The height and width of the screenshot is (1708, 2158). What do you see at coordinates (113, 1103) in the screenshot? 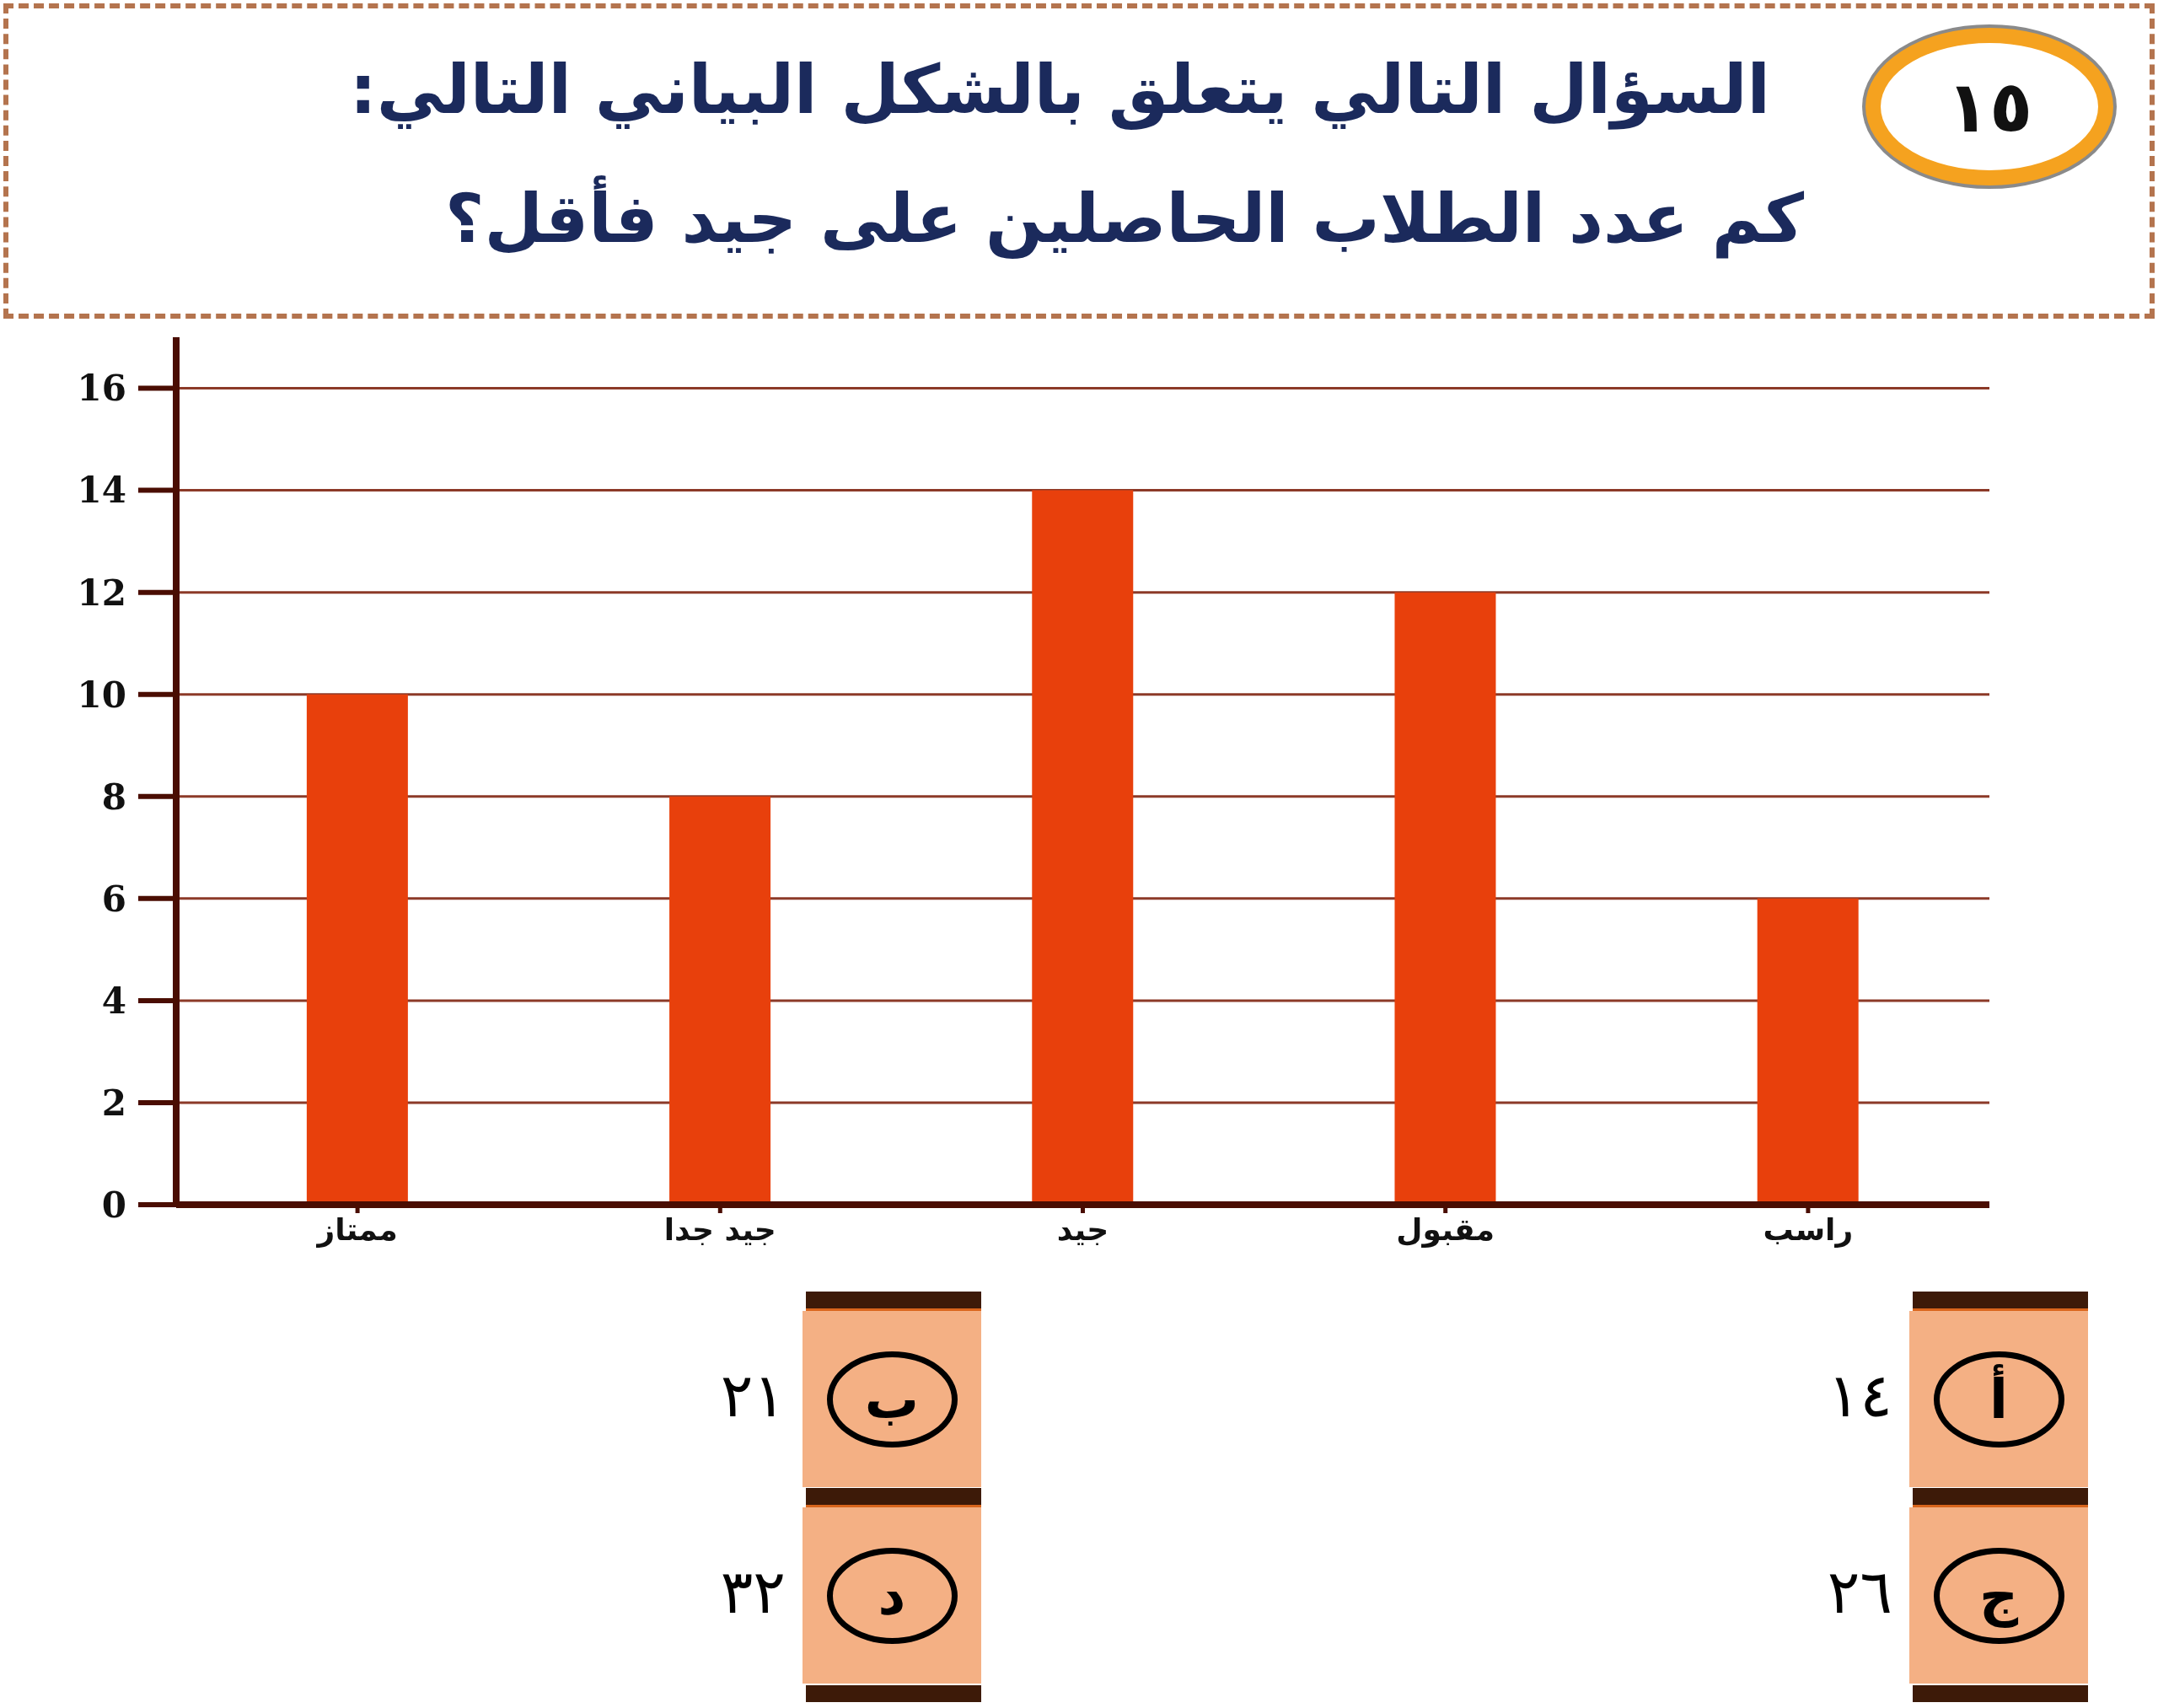
I see `y-tick-label: 2` at bounding box center [113, 1103].